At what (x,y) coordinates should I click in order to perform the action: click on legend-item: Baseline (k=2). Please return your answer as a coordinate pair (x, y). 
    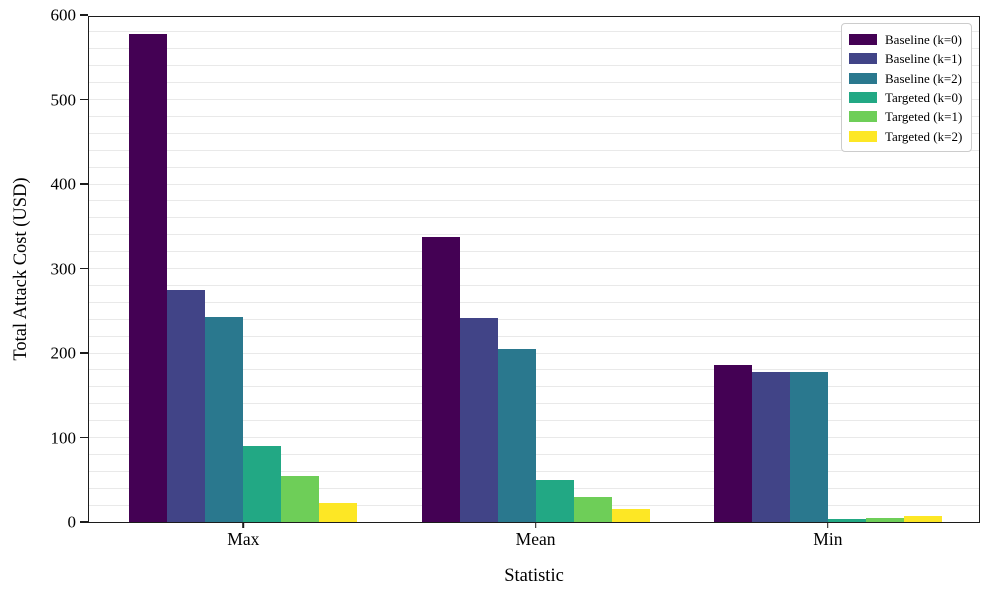
    Looking at the image, I should click on (906, 78).